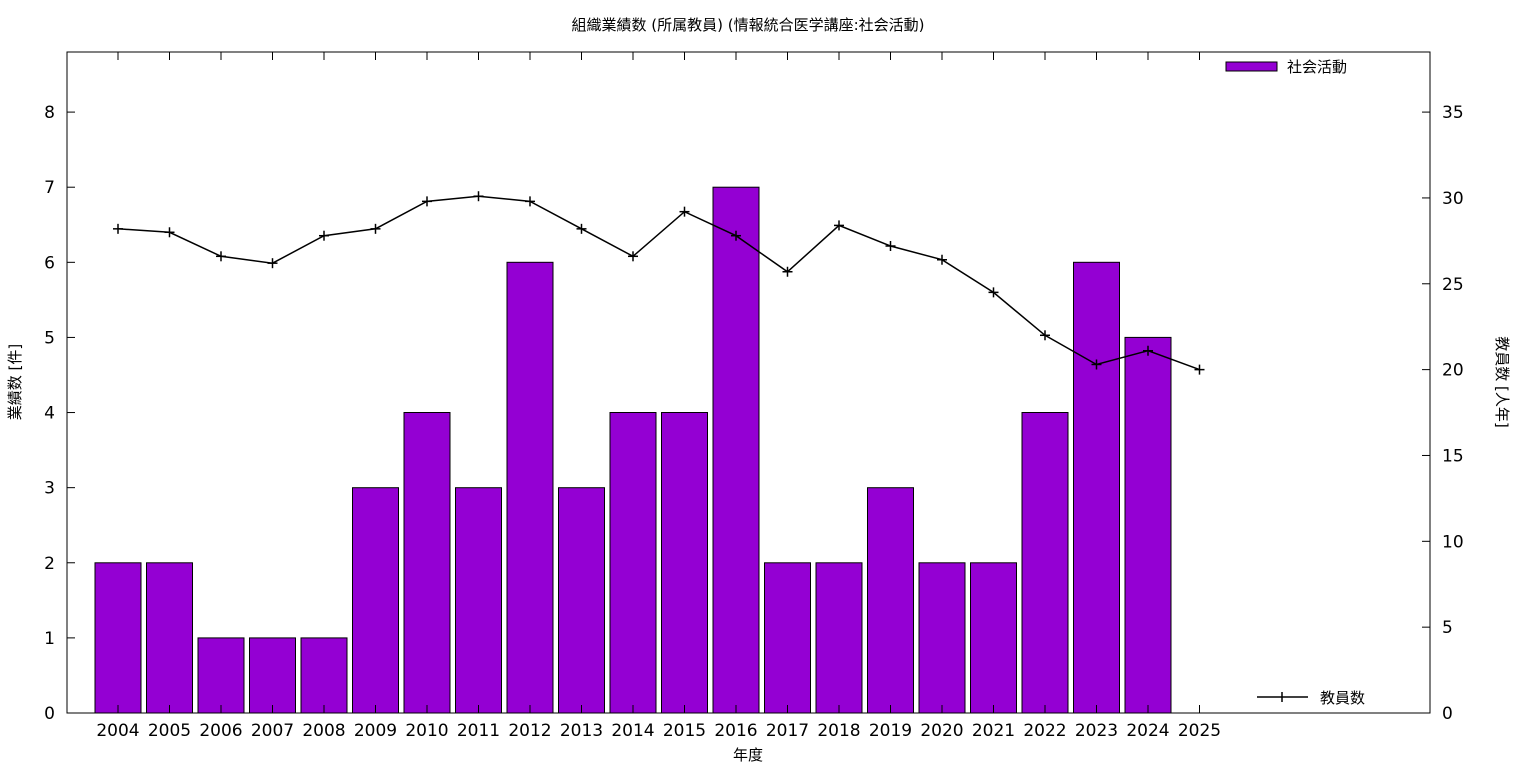  What do you see at coordinates (529, 731) in the screenshot?
I see `x-tick-label: 2012` at bounding box center [529, 731].